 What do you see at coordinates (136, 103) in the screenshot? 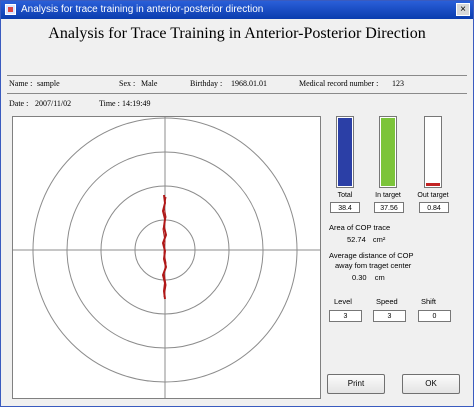
I see `time-value: 14:19:49` at bounding box center [136, 103].